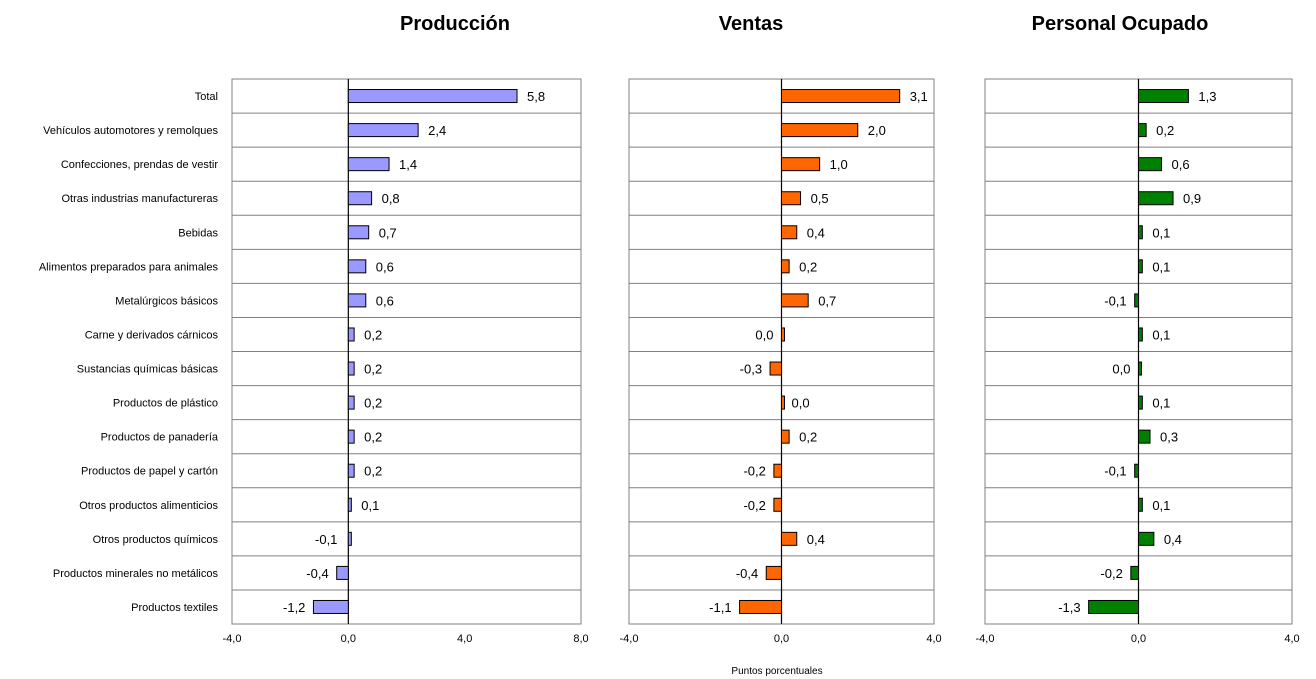  I want to click on category-label: Alimentos preparados para animales, so click(129, 267).